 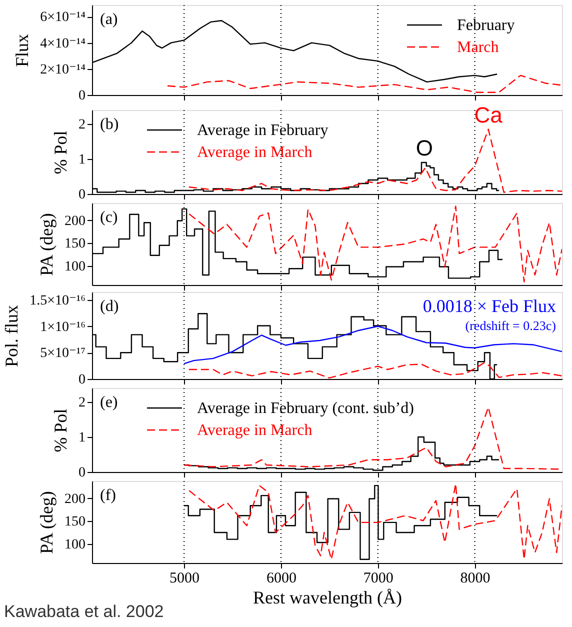 What do you see at coordinates (327, 598) in the screenshot?
I see `x-axis-title: Rest wavelength (Å)` at bounding box center [327, 598].